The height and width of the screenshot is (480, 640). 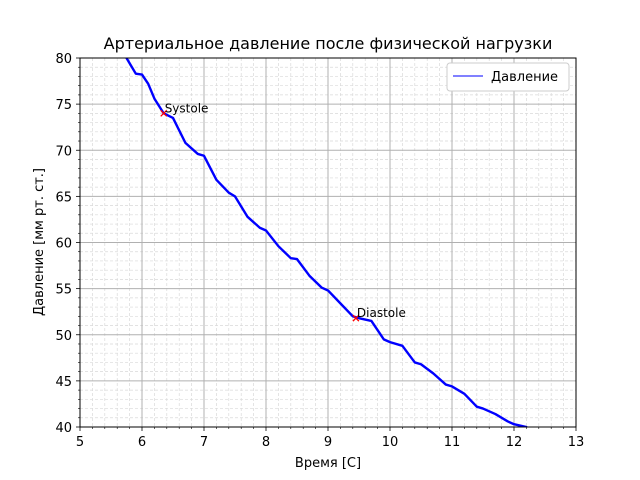 I want to click on y-tick-label: 75, so click(x=63, y=105).